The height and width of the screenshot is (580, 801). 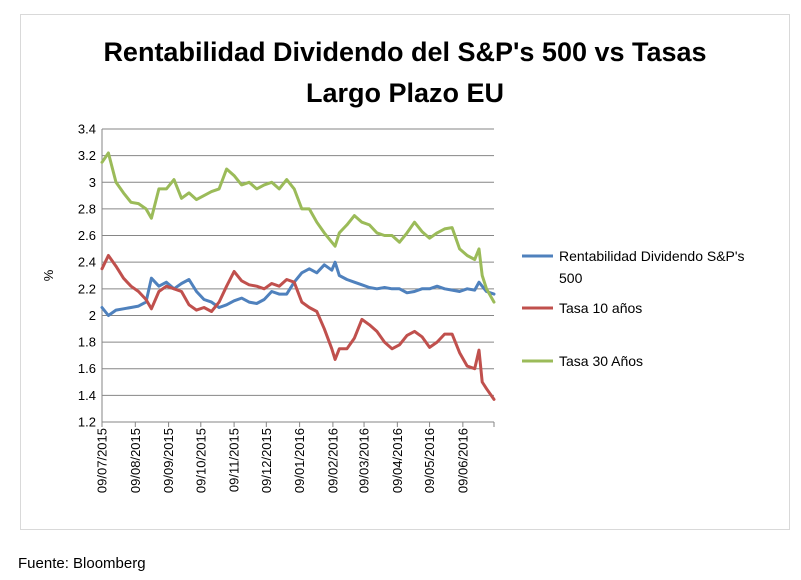 What do you see at coordinates (332, 460) in the screenshot?
I see `x-tick-label: 09/02/2016` at bounding box center [332, 460].